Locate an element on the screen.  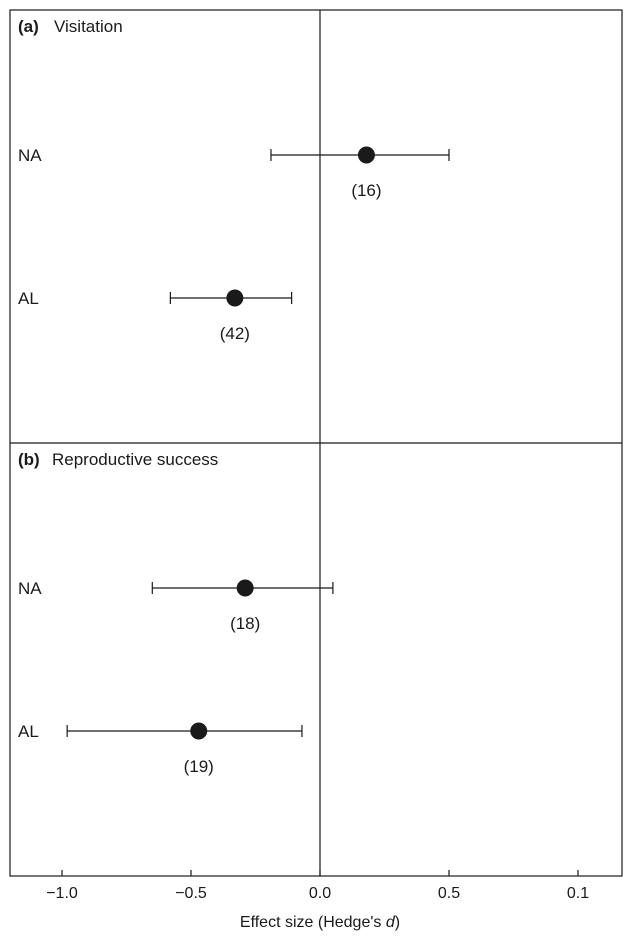
panel-title: Visitation is located at coordinates (88, 26).